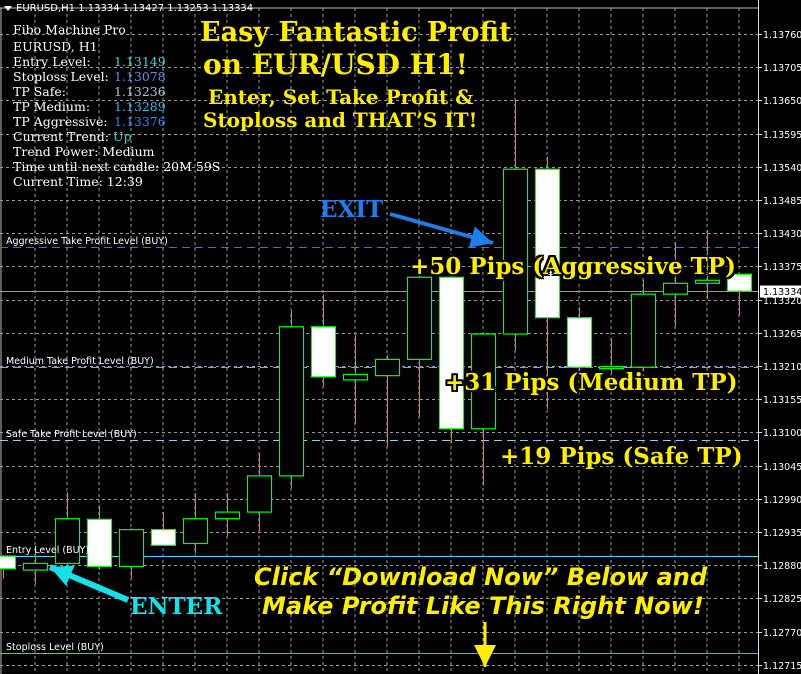  I want to click on enter-label: ENTER, so click(176, 606).